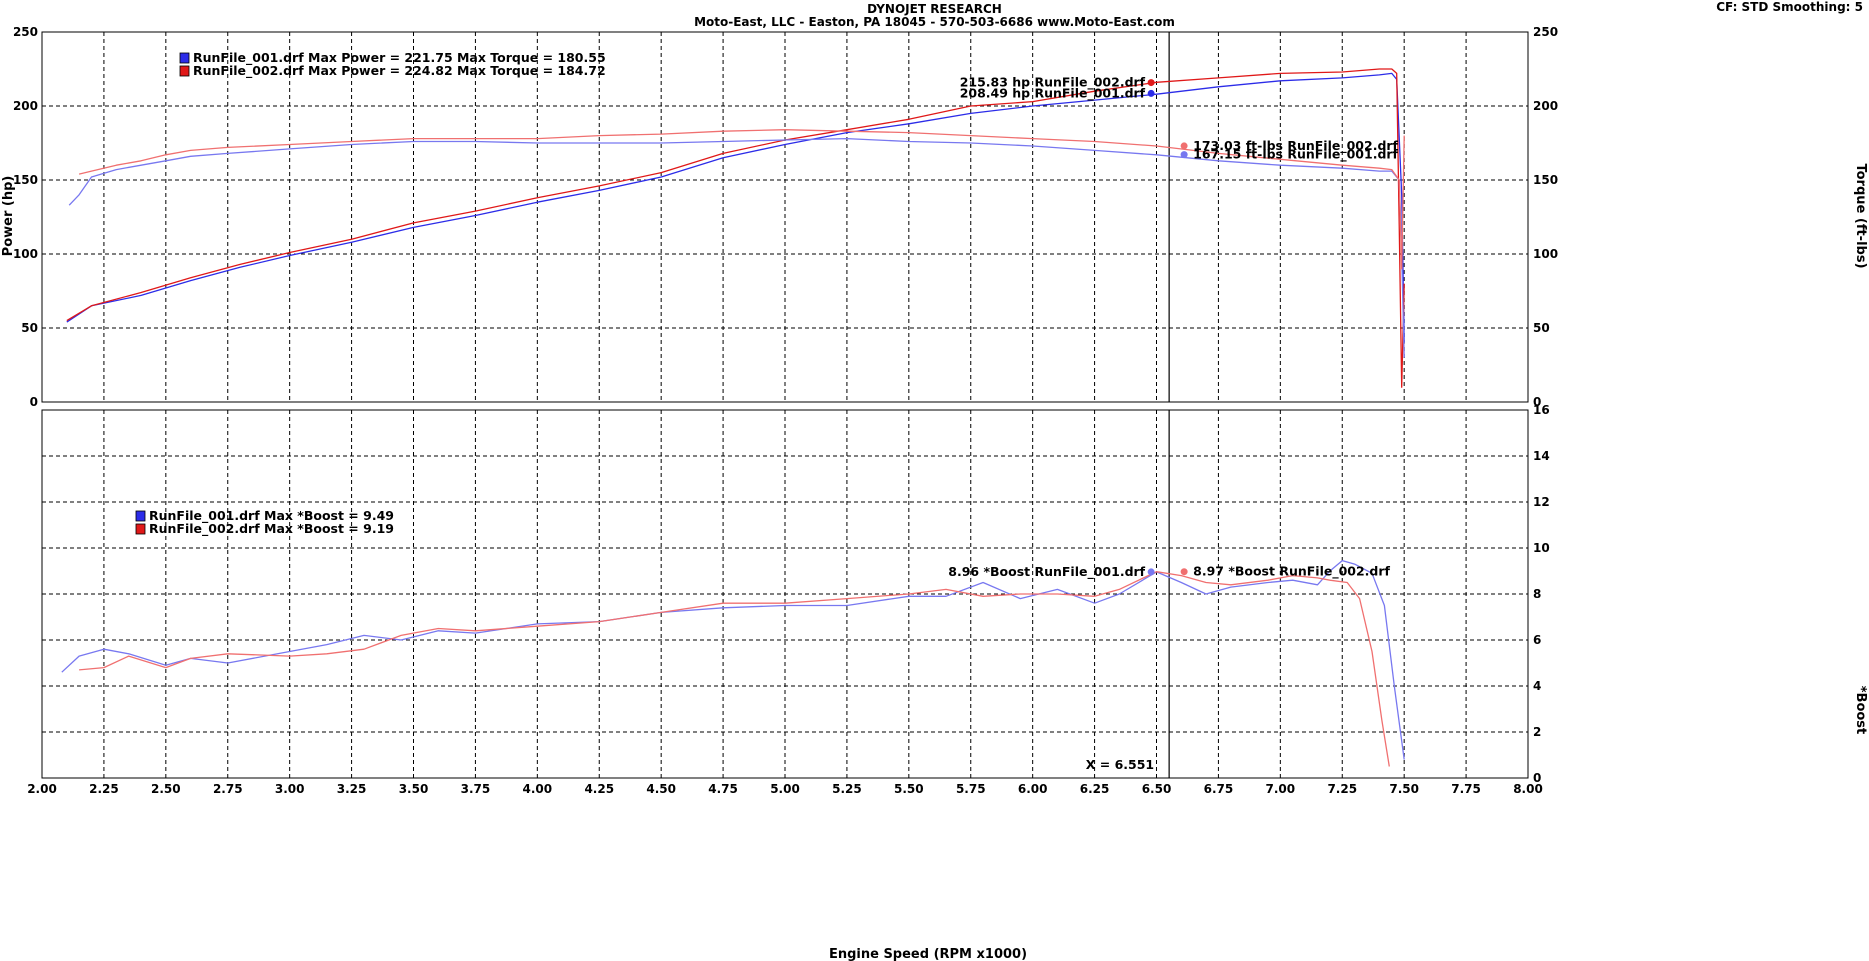 The height and width of the screenshot is (961, 1869). Describe the element at coordinates (847, 789) in the screenshot. I see `x-tick-label: 5.25` at that location.